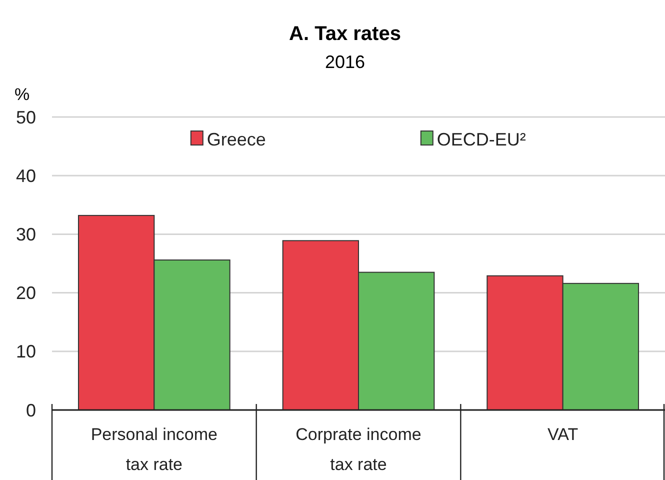 The width and height of the screenshot is (665, 480). What do you see at coordinates (26, 234) in the screenshot?
I see `y-tick-label: 30` at bounding box center [26, 234].